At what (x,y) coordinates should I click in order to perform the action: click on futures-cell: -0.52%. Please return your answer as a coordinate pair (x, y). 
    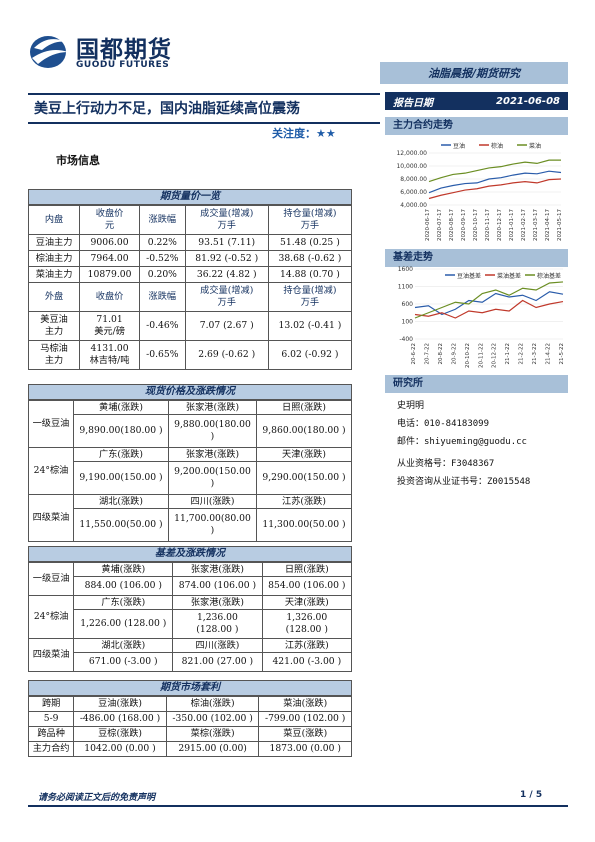
    Looking at the image, I should click on (162, 258).